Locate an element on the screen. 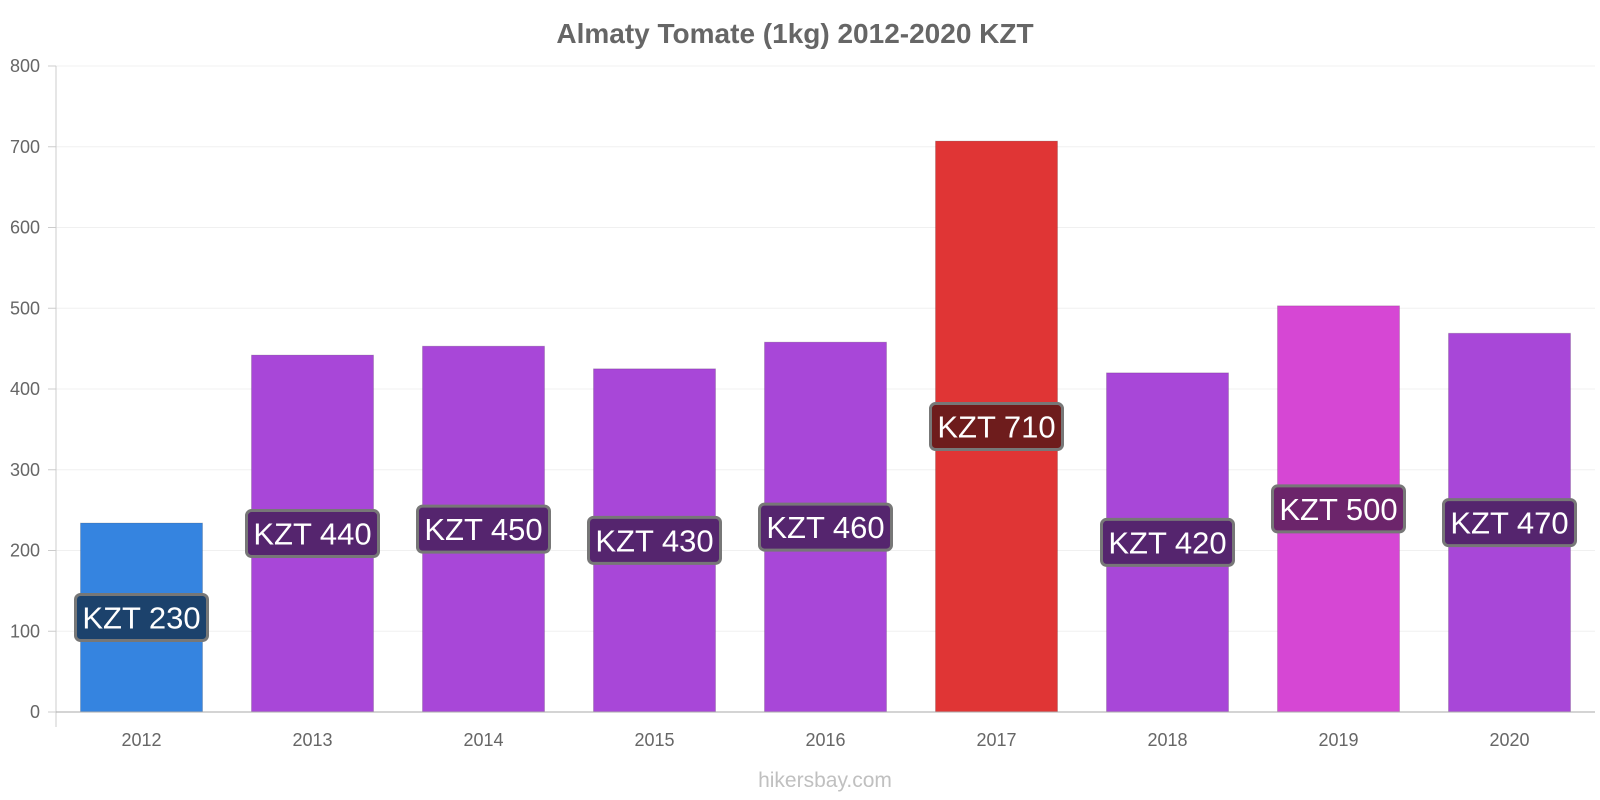  data-label-text: KZT 460 is located at coordinates (825, 527).